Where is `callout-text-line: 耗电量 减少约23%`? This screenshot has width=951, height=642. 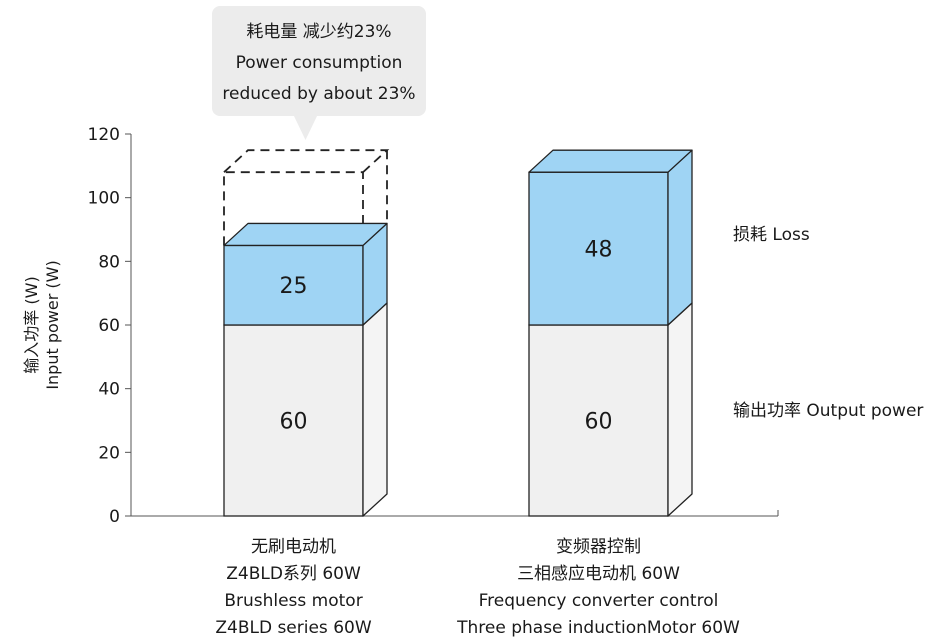 callout-text-line: 耗电量 减少约23% is located at coordinates (318, 32).